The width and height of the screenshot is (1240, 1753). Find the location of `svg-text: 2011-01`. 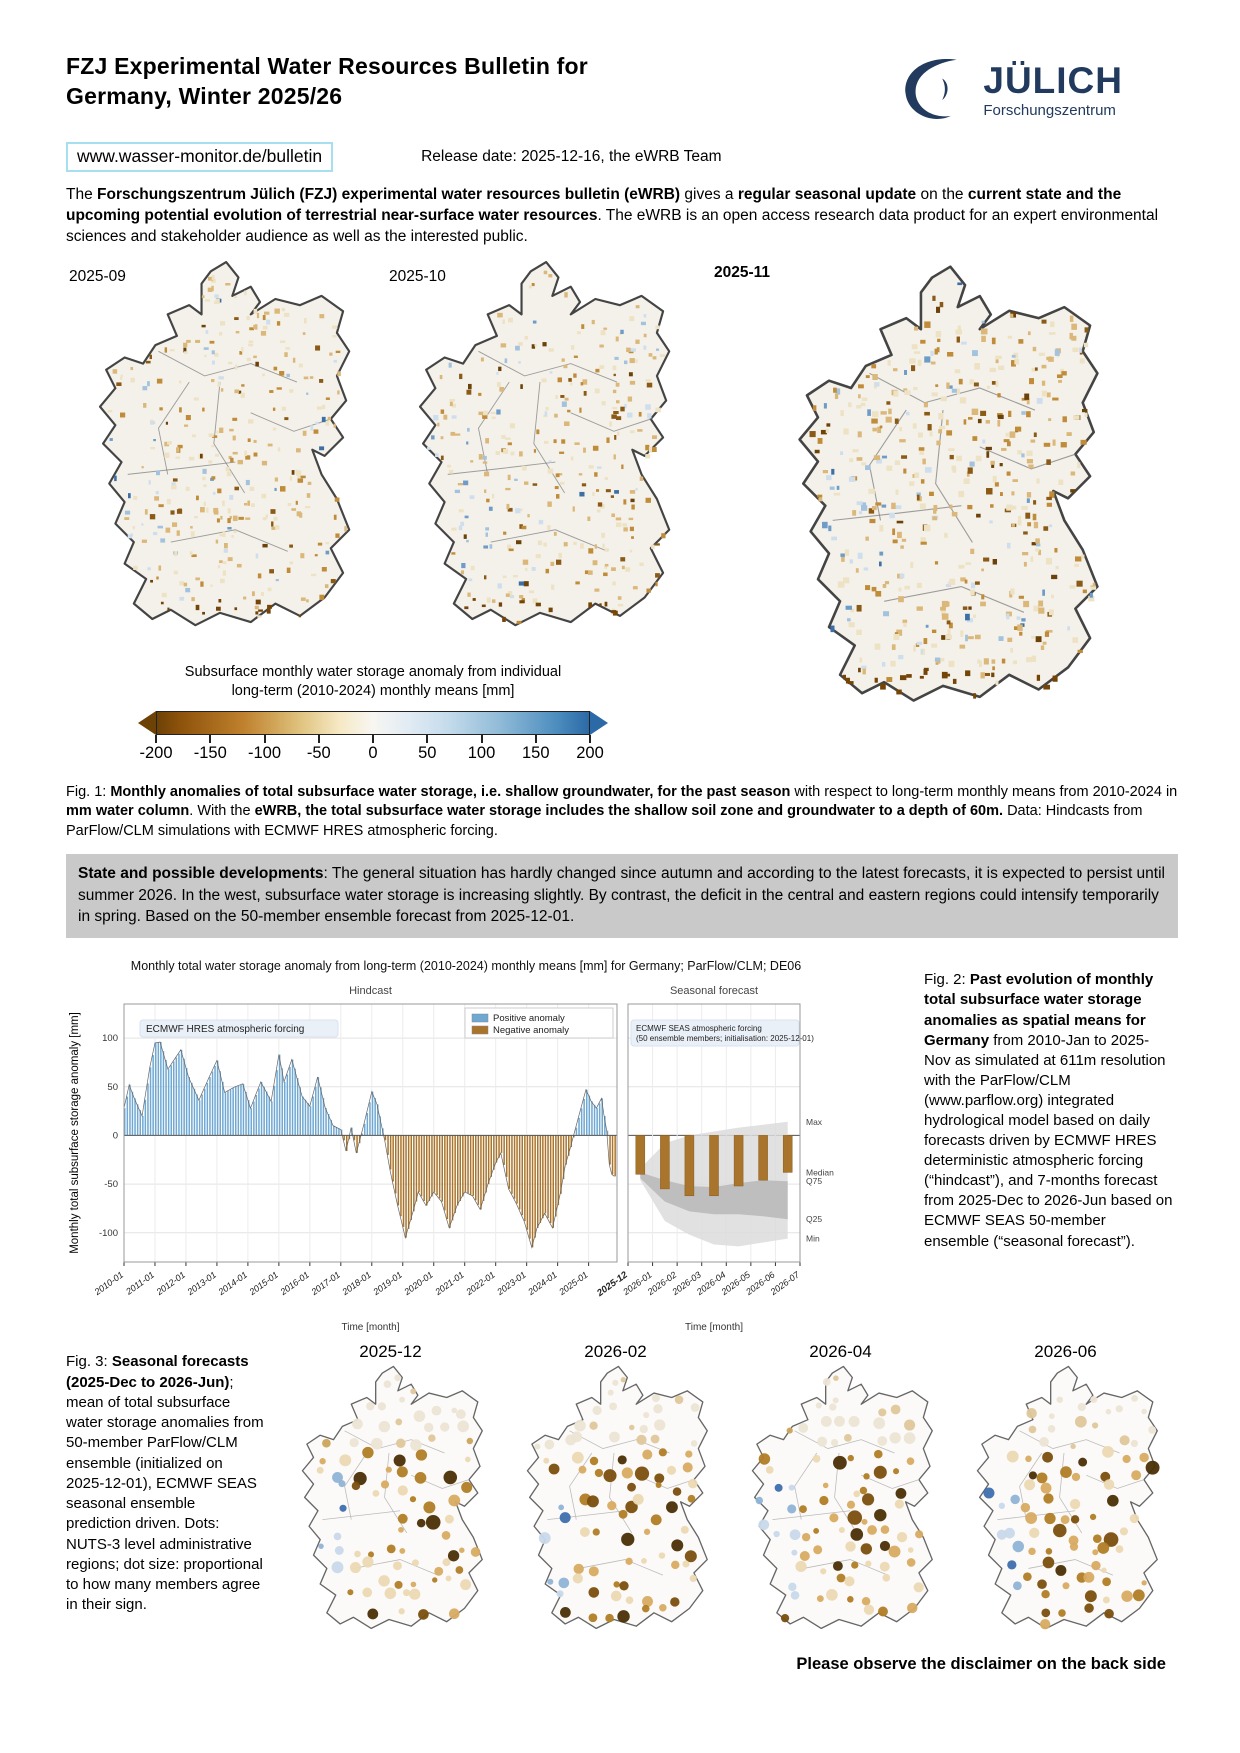

svg-text: 2011-01 is located at coordinates (139, 1284).